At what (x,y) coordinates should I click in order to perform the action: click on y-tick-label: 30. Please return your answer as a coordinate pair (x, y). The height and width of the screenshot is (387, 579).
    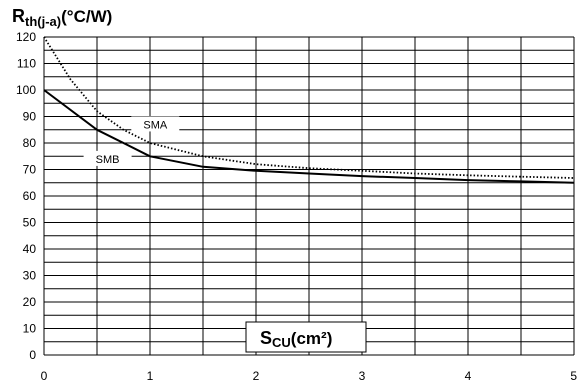
    Looking at the image, I should click on (30, 276).